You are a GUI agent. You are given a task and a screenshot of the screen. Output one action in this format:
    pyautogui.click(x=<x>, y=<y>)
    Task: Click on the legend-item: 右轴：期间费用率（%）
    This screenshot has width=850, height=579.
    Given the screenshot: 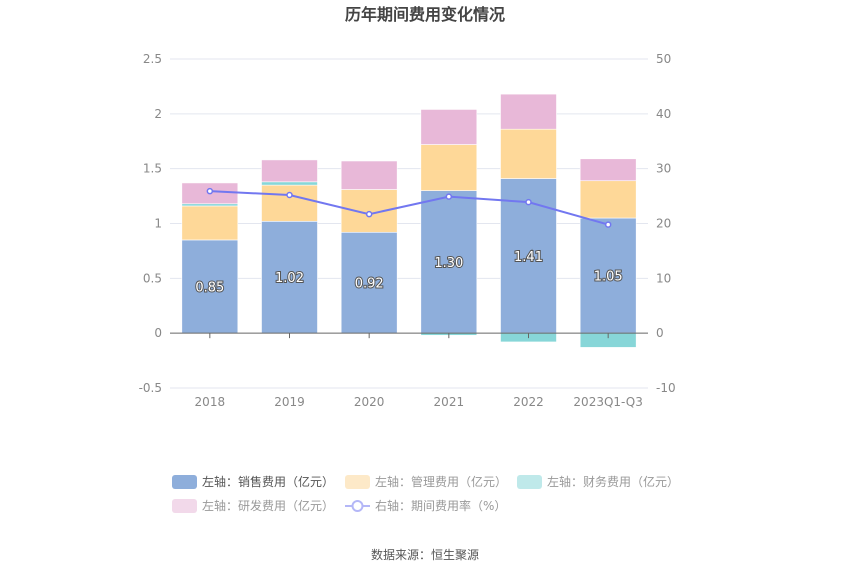 What is the action you would take?
    pyautogui.click(x=425, y=505)
    